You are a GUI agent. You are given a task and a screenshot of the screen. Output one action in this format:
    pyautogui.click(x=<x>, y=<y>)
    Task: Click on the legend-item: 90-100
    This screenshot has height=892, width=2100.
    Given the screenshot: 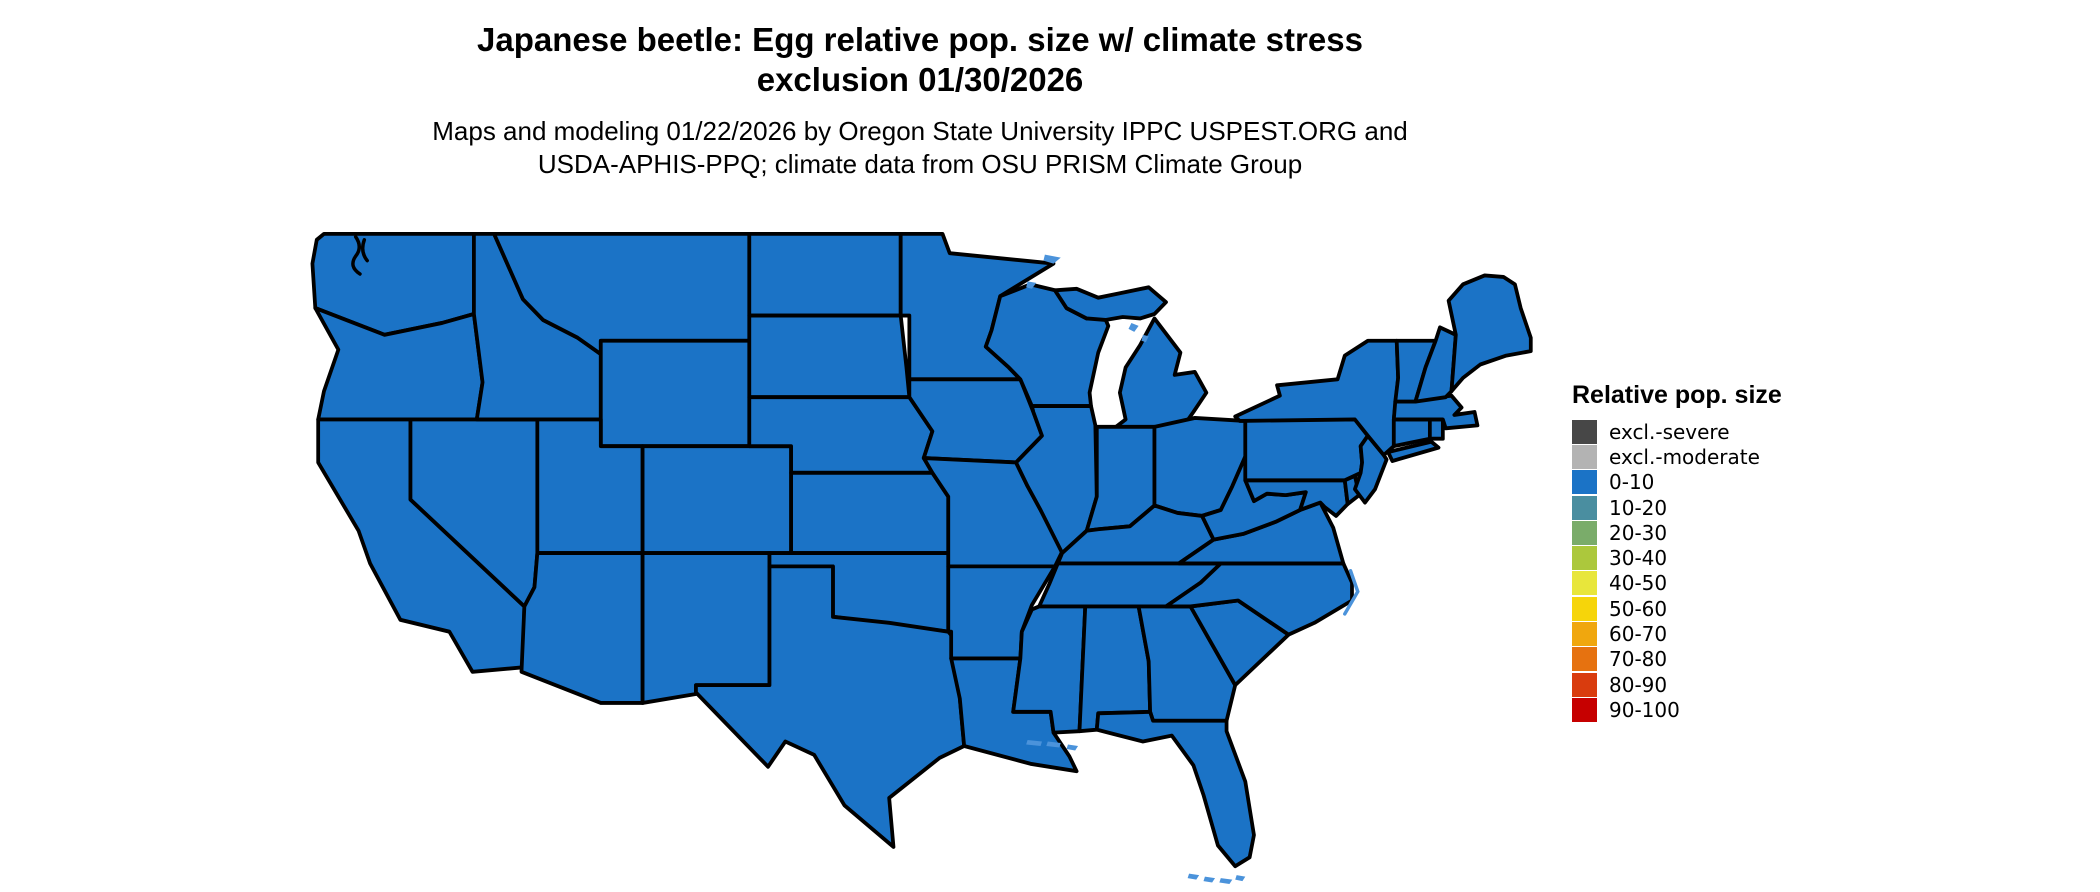 What is the action you would take?
    pyautogui.click(x=1772, y=709)
    